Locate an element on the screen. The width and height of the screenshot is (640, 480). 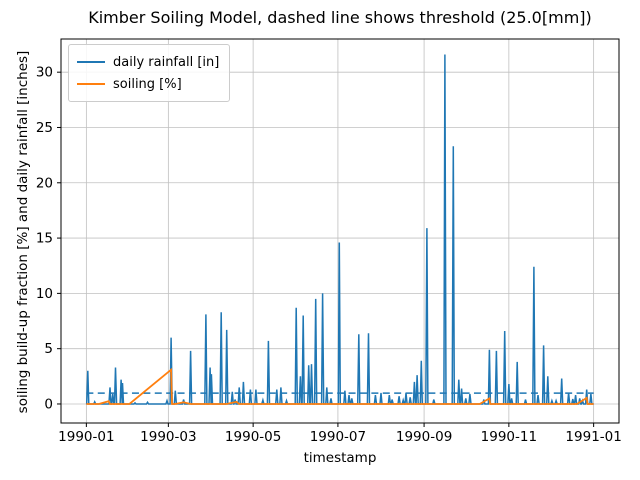
legend-label-rainfall: daily rainfall [in] is located at coordinates (166, 62).